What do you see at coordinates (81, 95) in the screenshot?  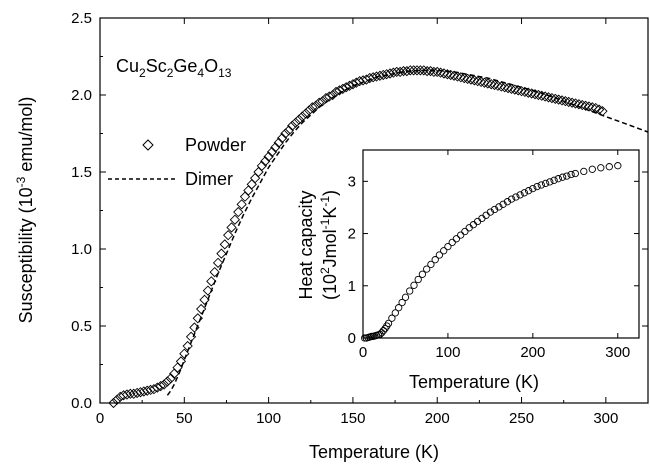 I see `y-tick-label: 2.0` at bounding box center [81, 95].